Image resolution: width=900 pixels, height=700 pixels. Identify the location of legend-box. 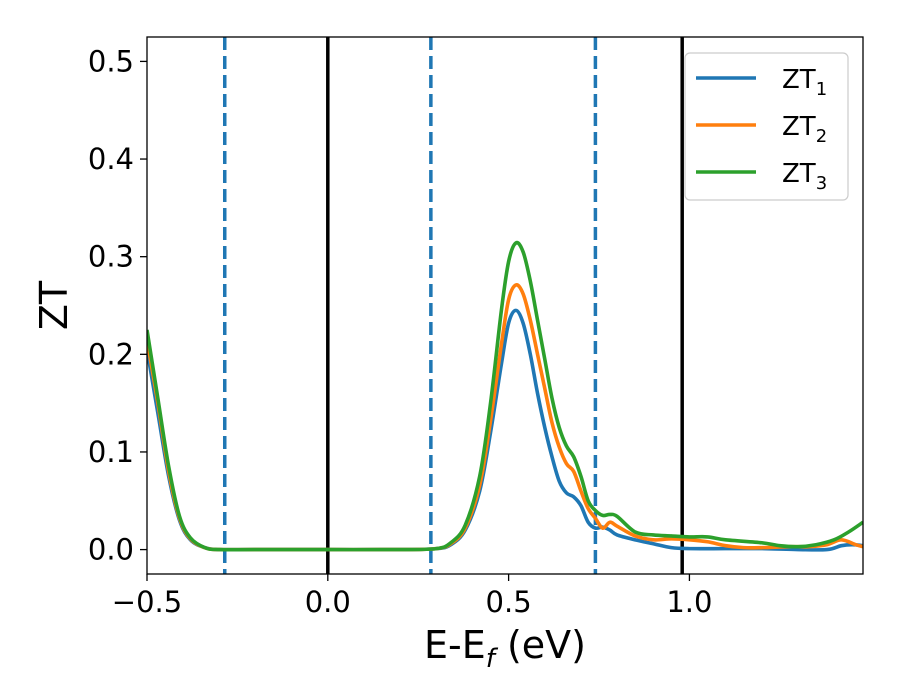
(766, 126).